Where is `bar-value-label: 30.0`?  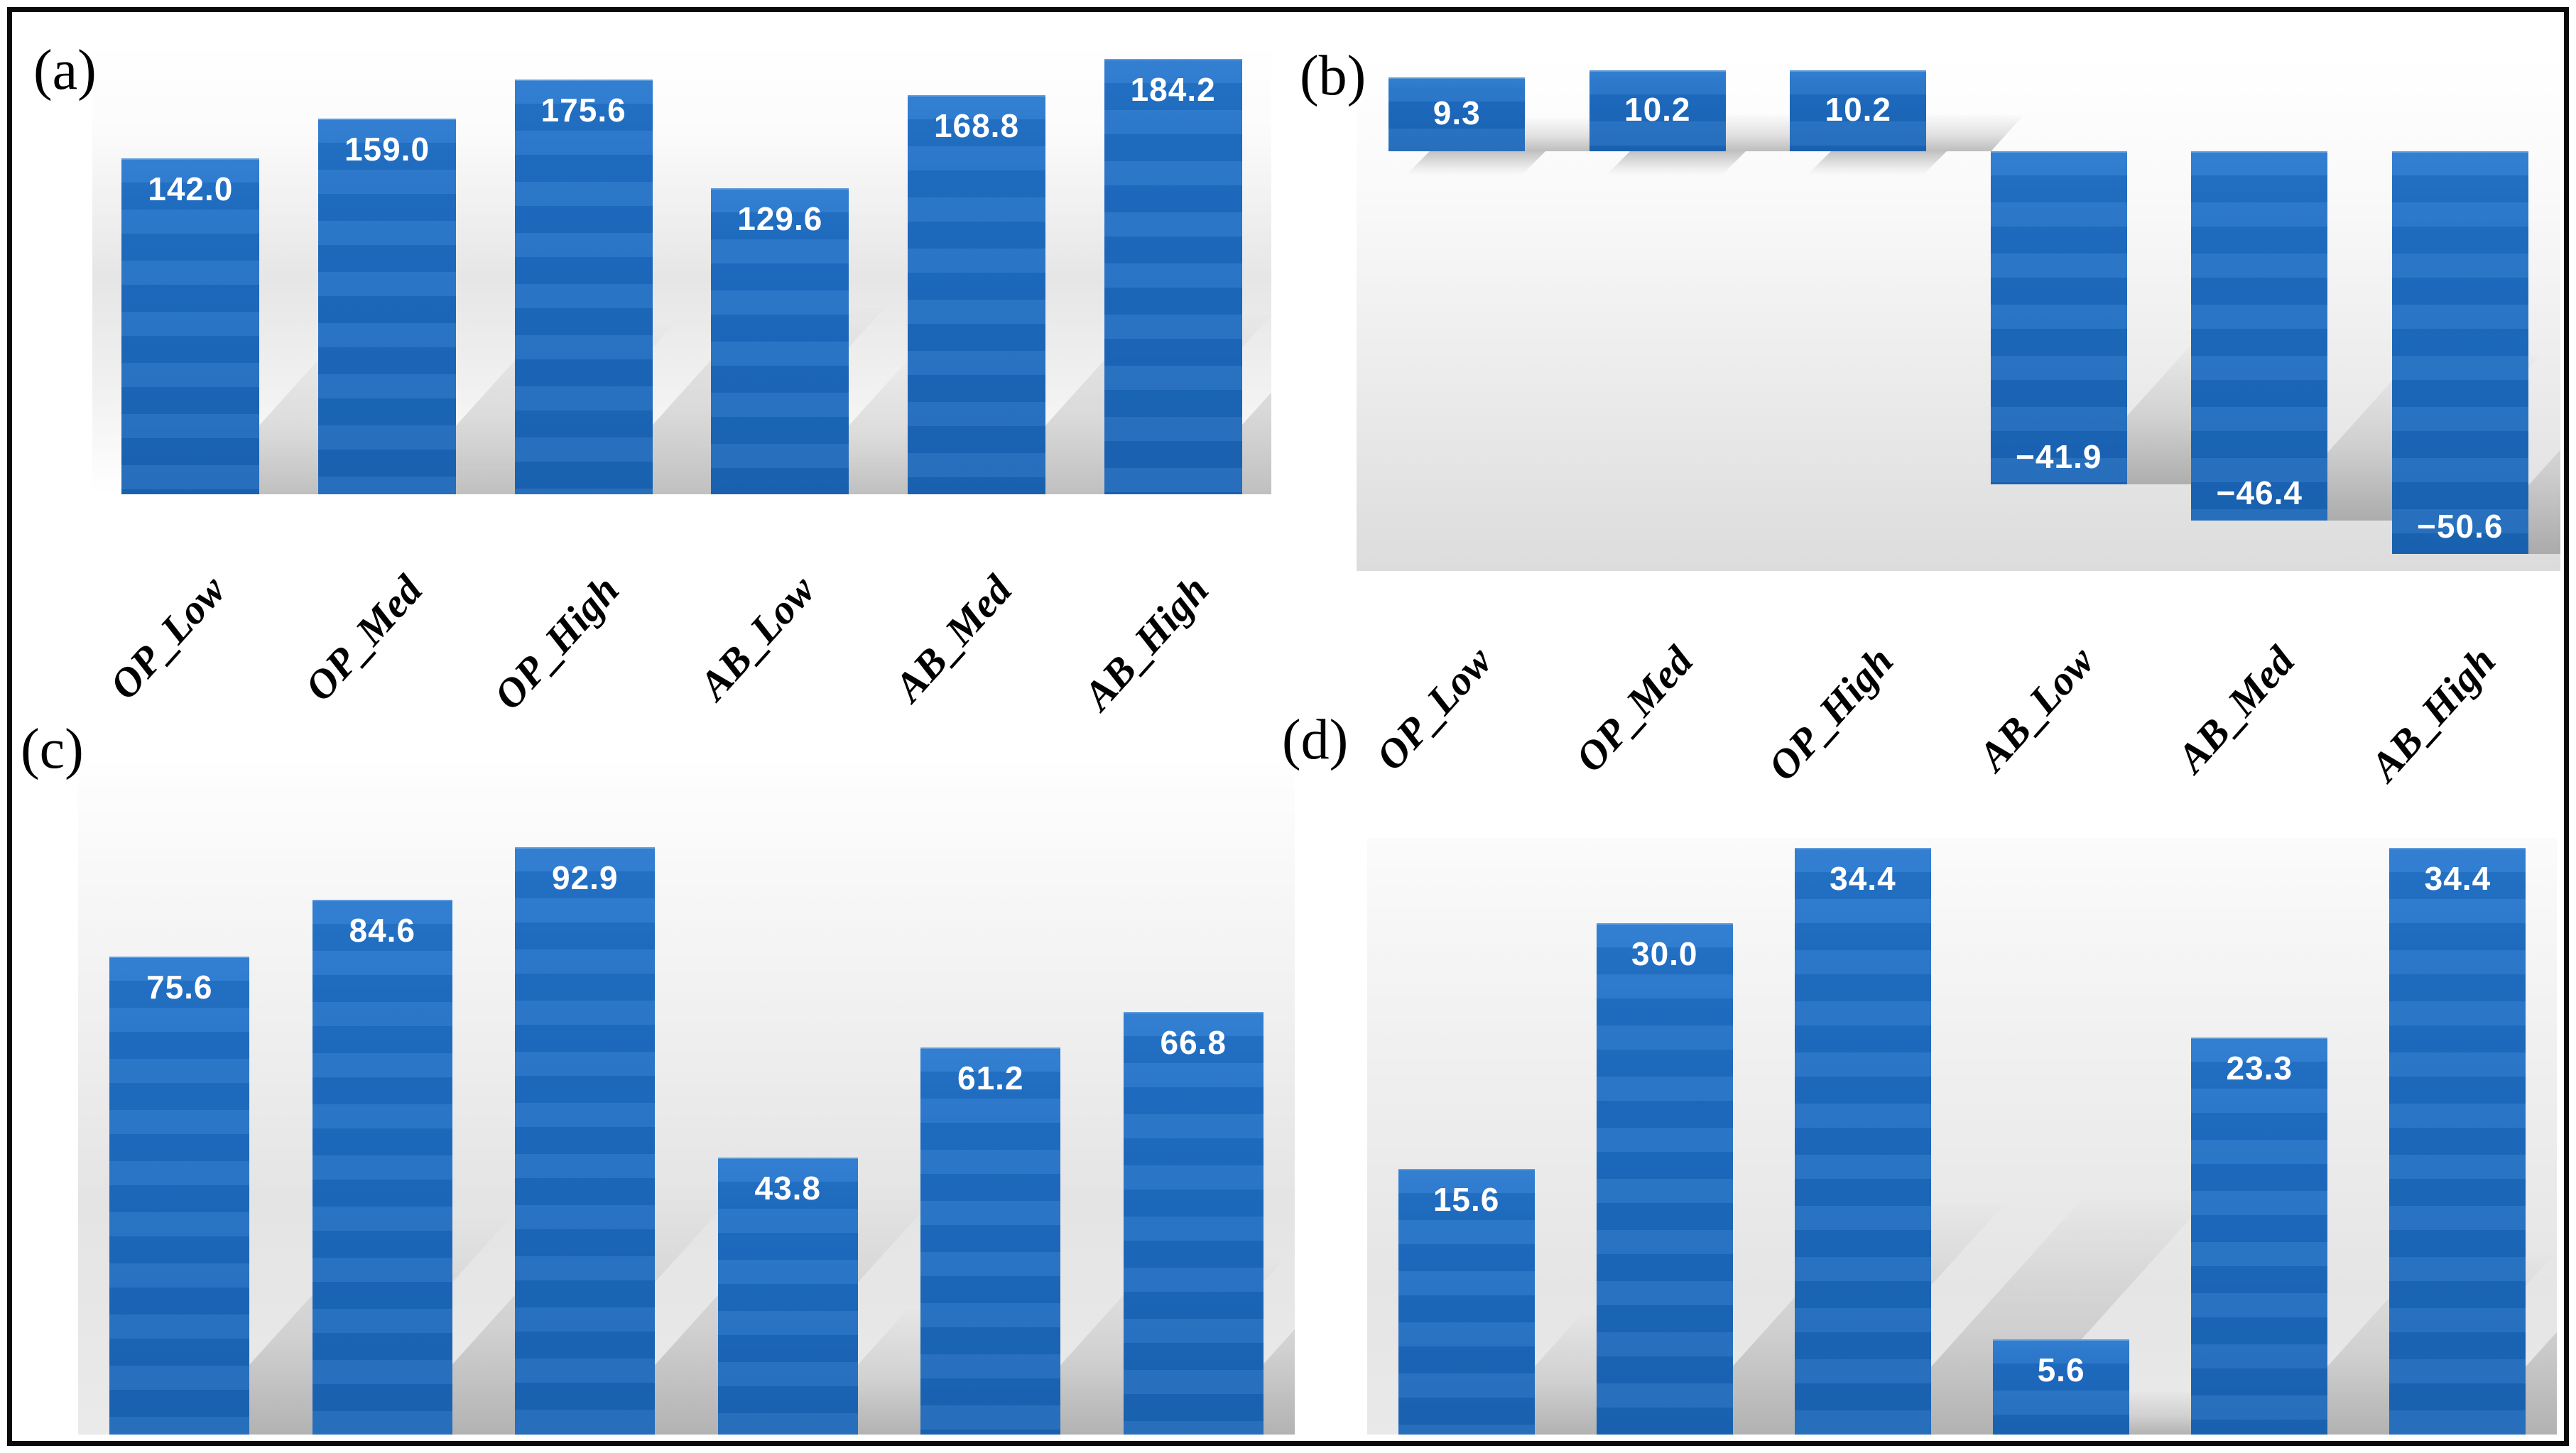 bar-value-label: 30.0 is located at coordinates (1664, 954).